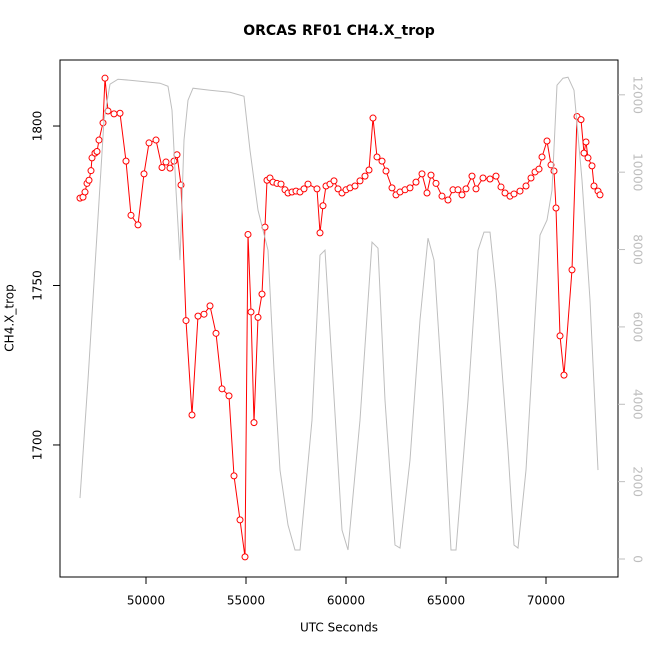 Image resolution: width=650 pixels, height=650 pixels. Describe the element at coordinates (638, 327) in the screenshot. I see `y2-tick-label: 6000` at that location.